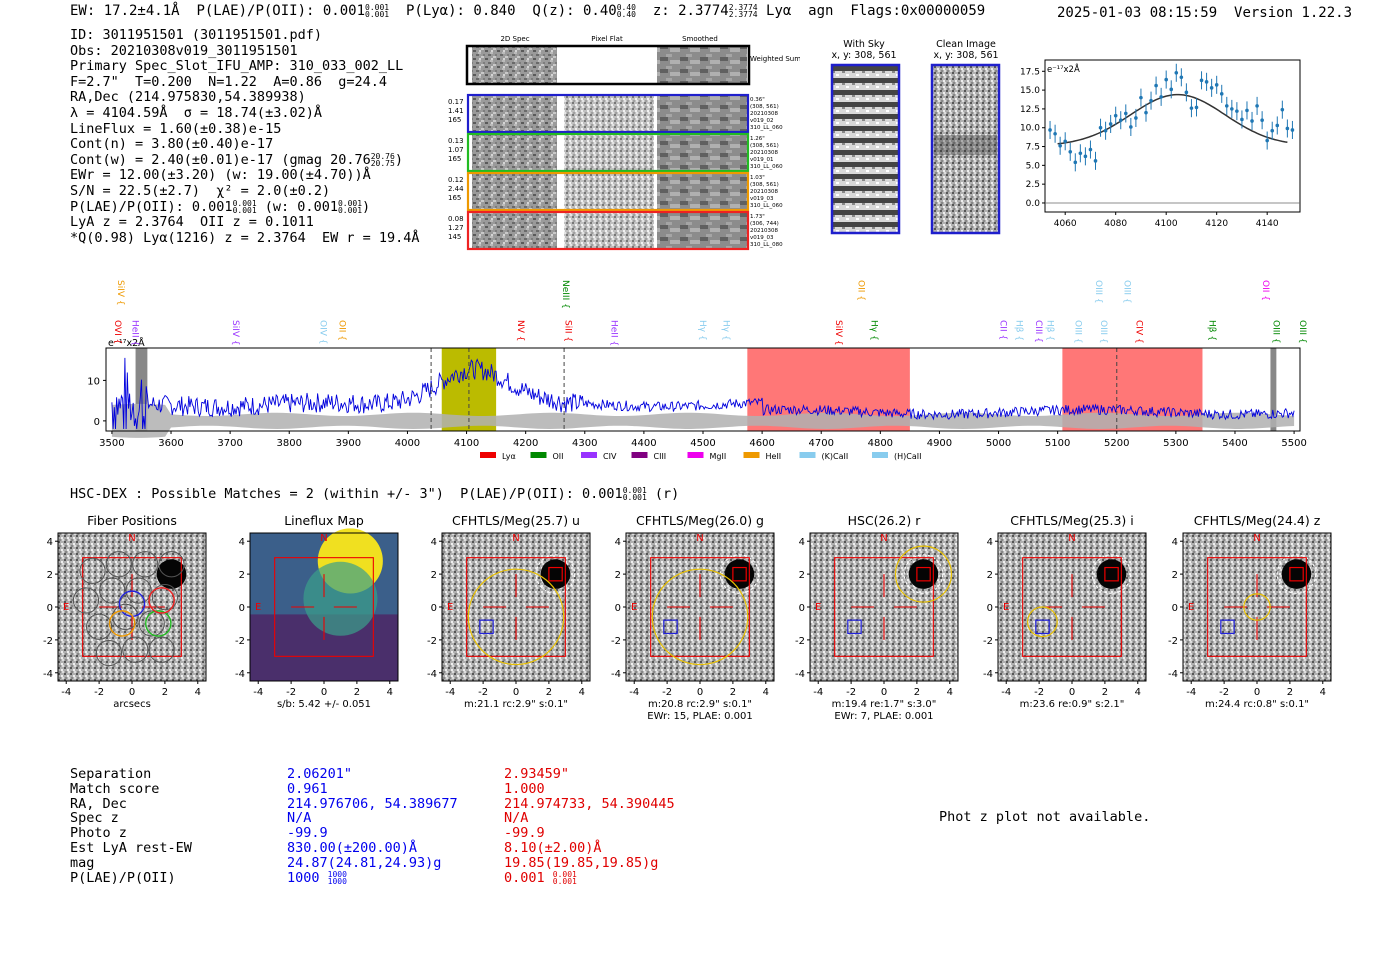 This screenshot has height=953, width=1400. What do you see at coordinates (700, 716) in the screenshot?
I see `stamp-caption2: EWr: 15, PLAE: 0.001` at bounding box center [700, 716].